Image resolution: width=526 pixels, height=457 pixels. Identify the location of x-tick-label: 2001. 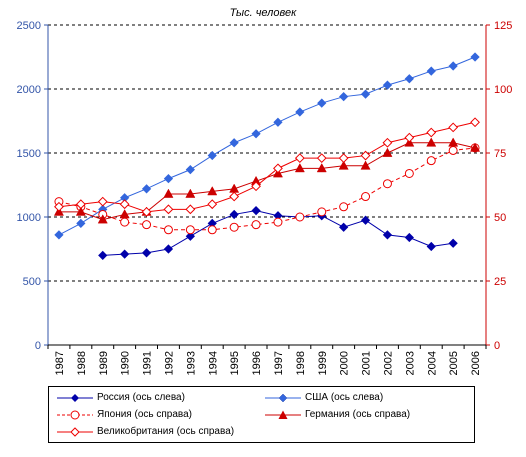
(367, 363).